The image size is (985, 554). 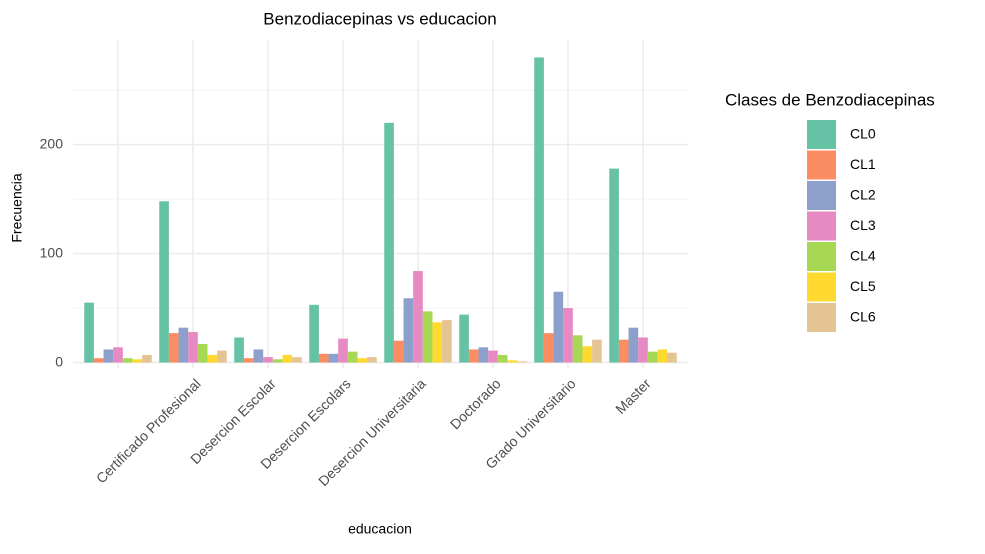 I want to click on legend-label: CL2, so click(x=863, y=195).